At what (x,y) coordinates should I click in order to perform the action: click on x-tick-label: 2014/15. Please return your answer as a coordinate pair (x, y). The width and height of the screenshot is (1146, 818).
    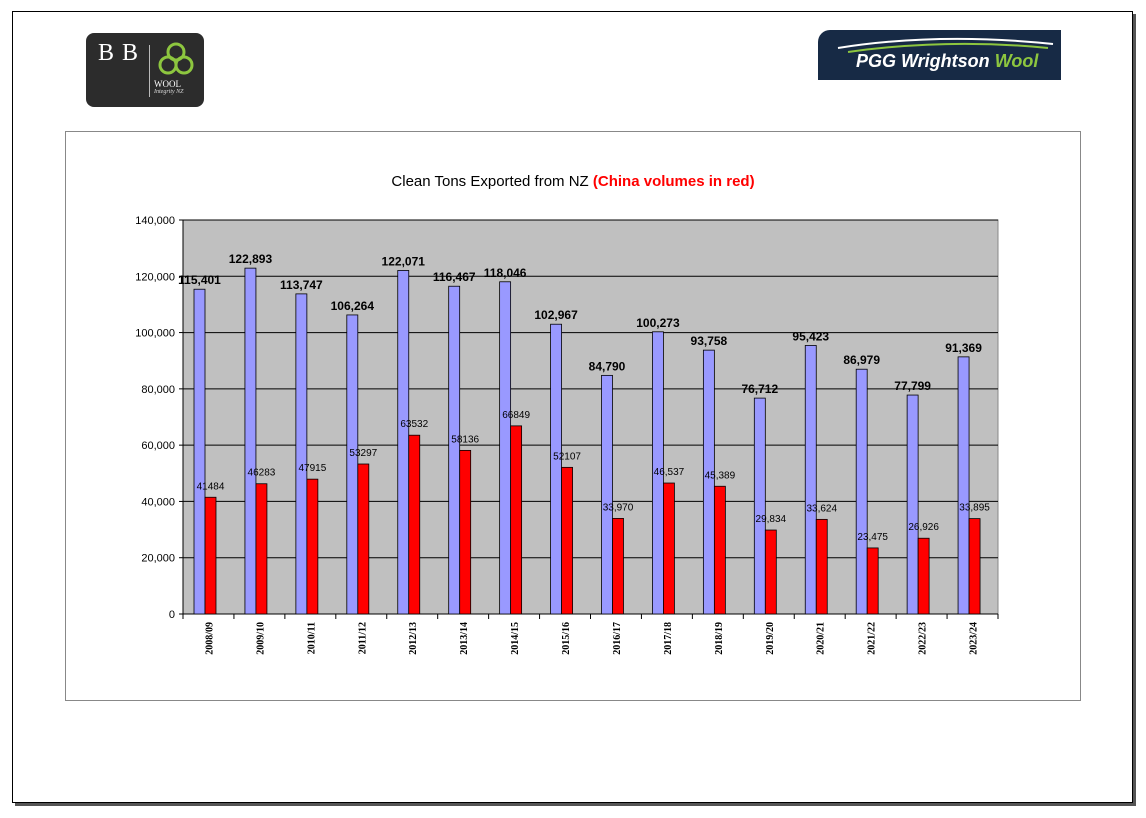
    Looking at the image, I should click on (515, 638).